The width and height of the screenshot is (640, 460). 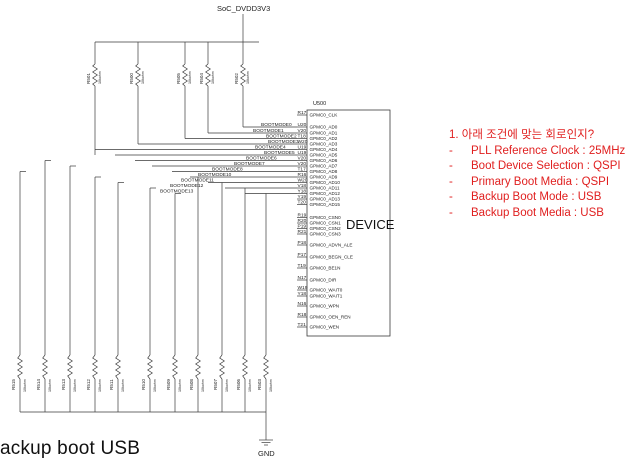 I want to click on pin-name: GPMC0_AD9, so click(x=324, y=177).